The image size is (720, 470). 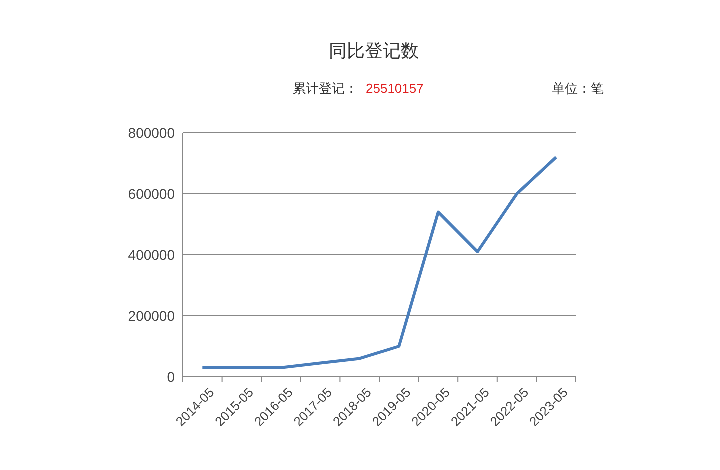 What do you see at coordinates (171, 377) in the screenshot?
I see `y-tick-label: 0` at bounding box center [171, 377].